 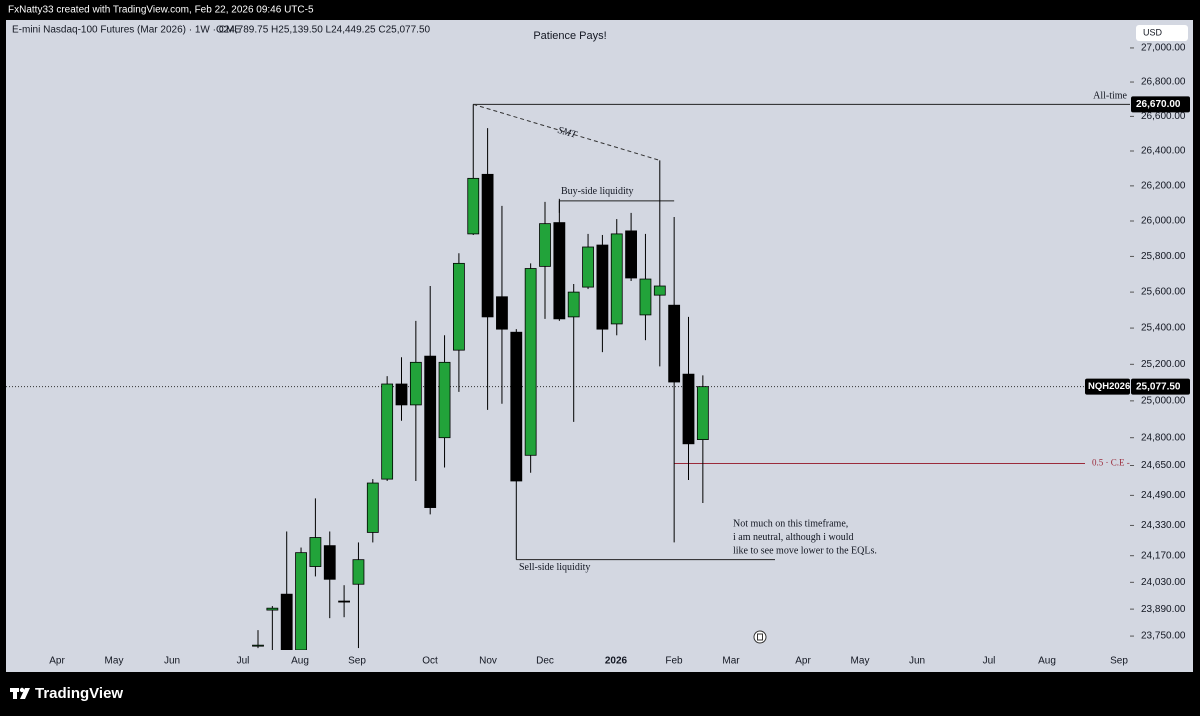 What do you see at coordinates (1163, 609) in the screenshot?
I see `y-tick-label: 23,890.00` at bounding box center [1163, 609].